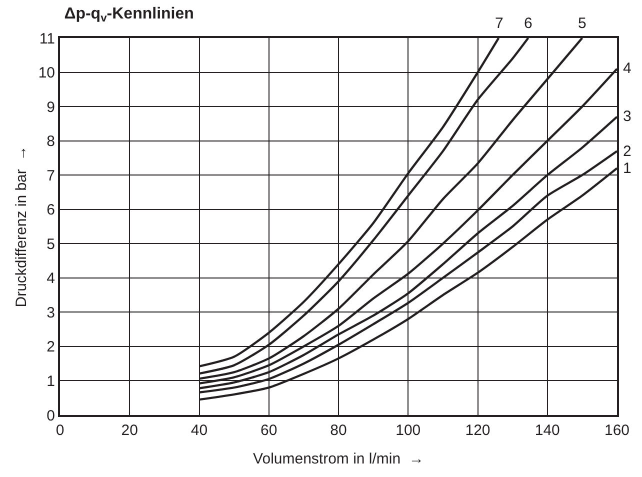 This screenshot has height=477, width=642. I want to click on y-axis-title: Druckdifferenz in bar →, so click(21, 227).